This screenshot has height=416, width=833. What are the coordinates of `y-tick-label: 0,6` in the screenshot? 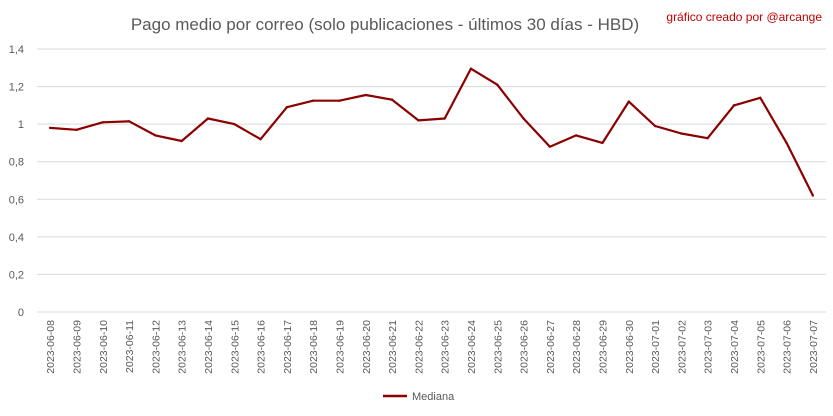 It's located at (16, 200).